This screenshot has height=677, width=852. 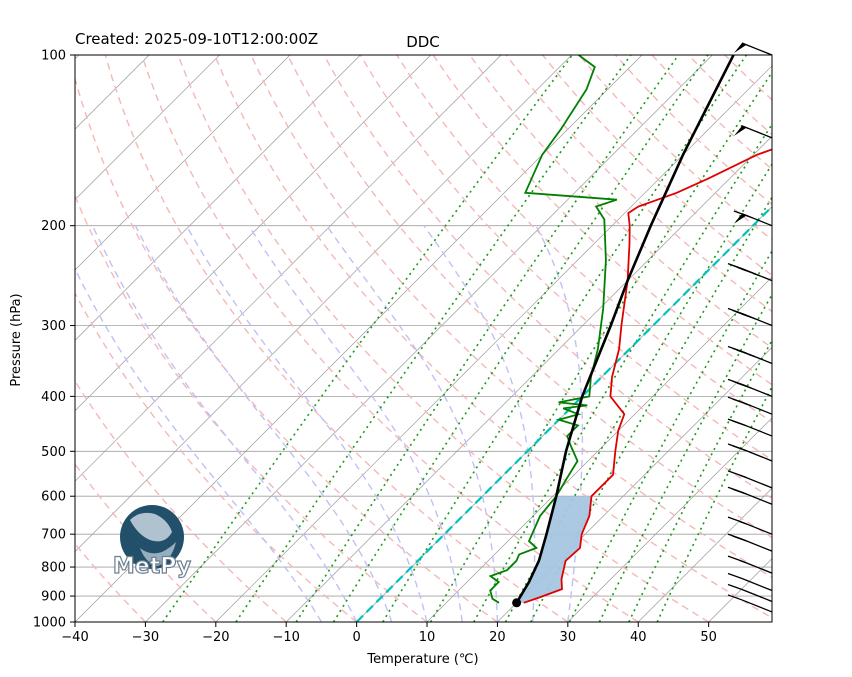 I want to click on x-tick-label: 20, so click(x=497, y=637).